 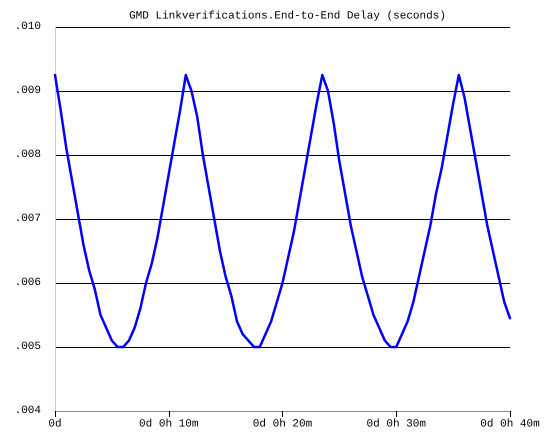 I want to click on x-tick-label: 0d 0h 20m, so click(x=282, y=424).